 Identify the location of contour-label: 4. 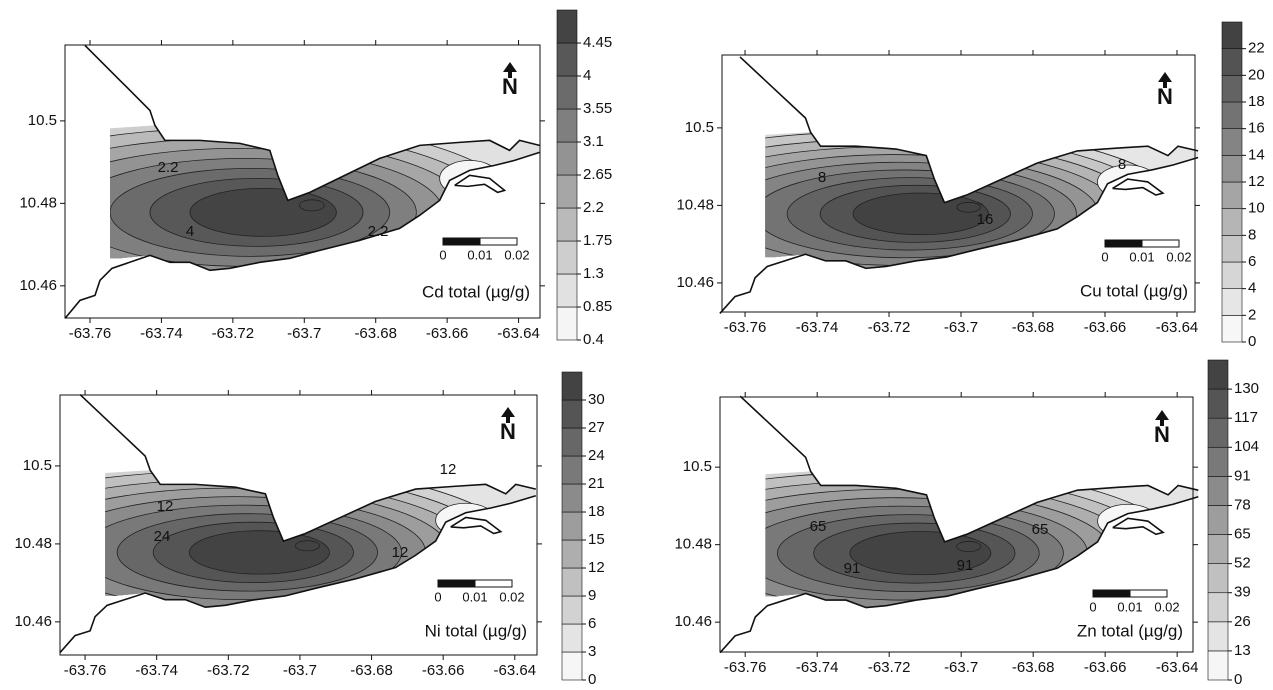
(190, 231).